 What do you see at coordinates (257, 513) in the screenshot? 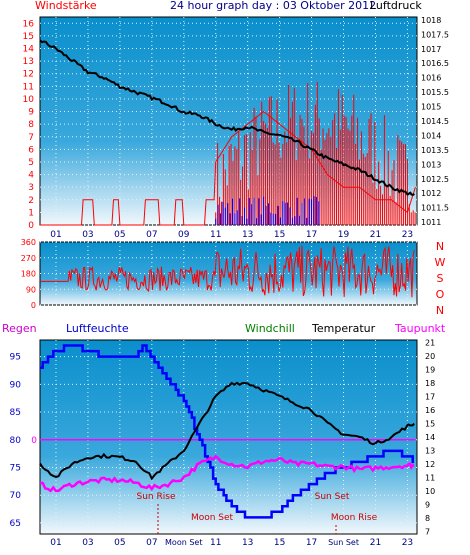
I see `annotations: Sun Rise Moon Set Sun Set Moon Rise` at bounding box center [257, 513].